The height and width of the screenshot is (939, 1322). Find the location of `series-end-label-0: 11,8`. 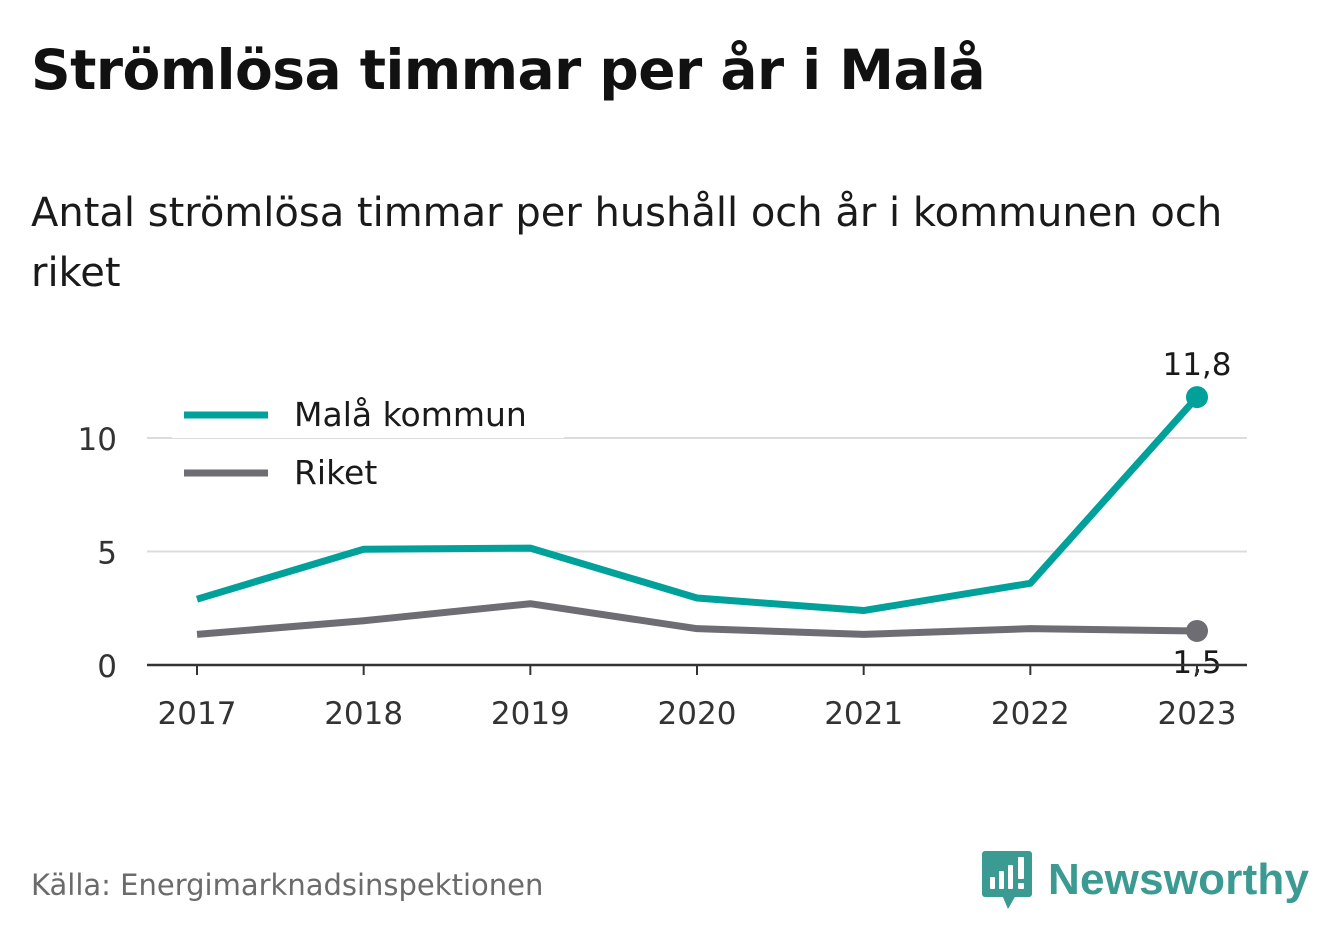

series-end-label-0: 11,8 is located at coordinates (1196, 365).